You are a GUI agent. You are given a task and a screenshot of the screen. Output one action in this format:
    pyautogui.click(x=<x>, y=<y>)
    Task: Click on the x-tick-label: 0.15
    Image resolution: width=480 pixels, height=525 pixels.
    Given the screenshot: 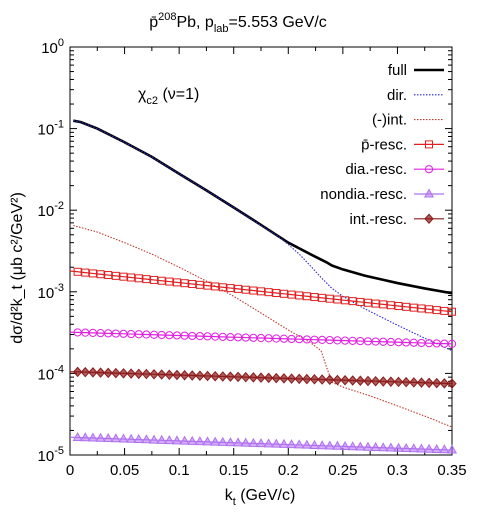 What is the action you would take?
    pyautogui.click(x=233, y=470)
    